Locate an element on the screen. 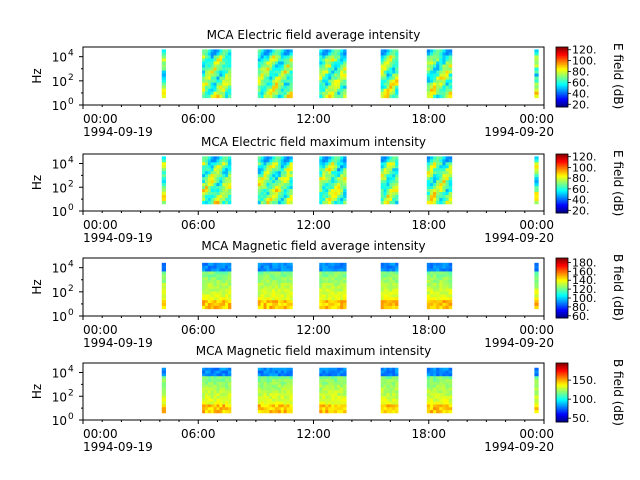 Image resolution: width=640 pixels, height=480 pixels. colorbar-tick-label: 40. is located at coordinates (581, 200).